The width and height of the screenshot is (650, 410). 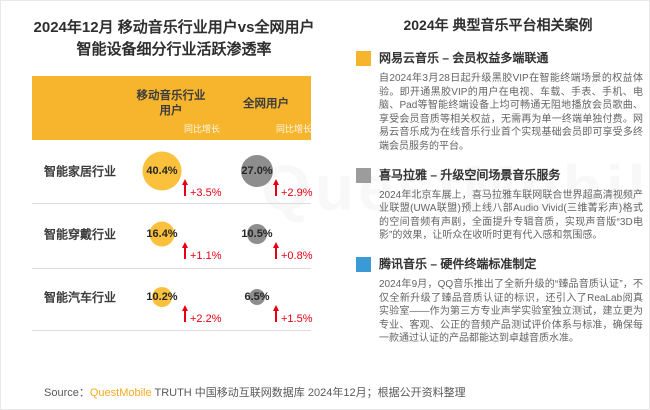 I want to click on yoy-growth: +2.2%, so click(x=201, y=314).